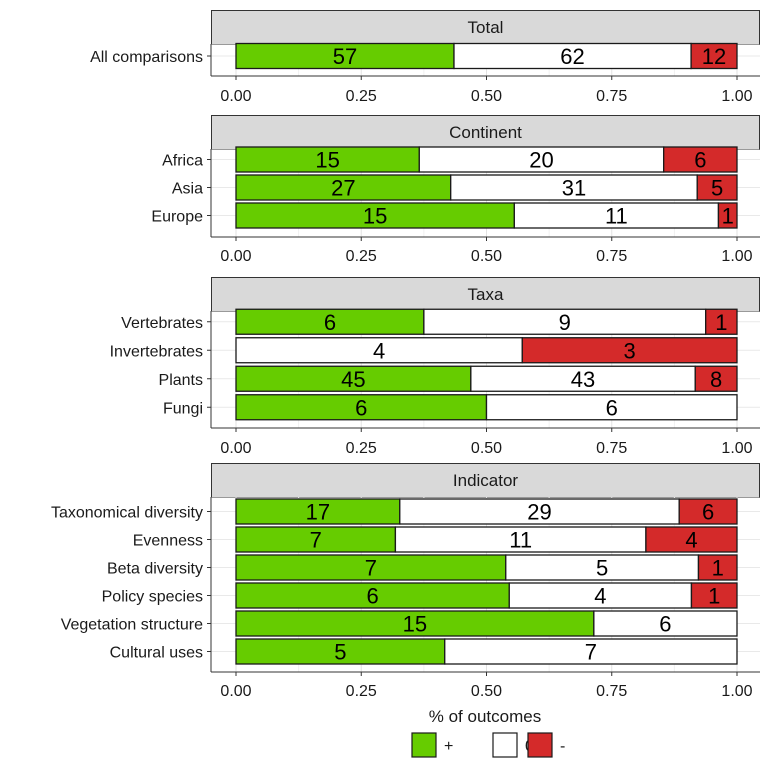  I want to click on legend-swatch-neg, so click(540, 745).